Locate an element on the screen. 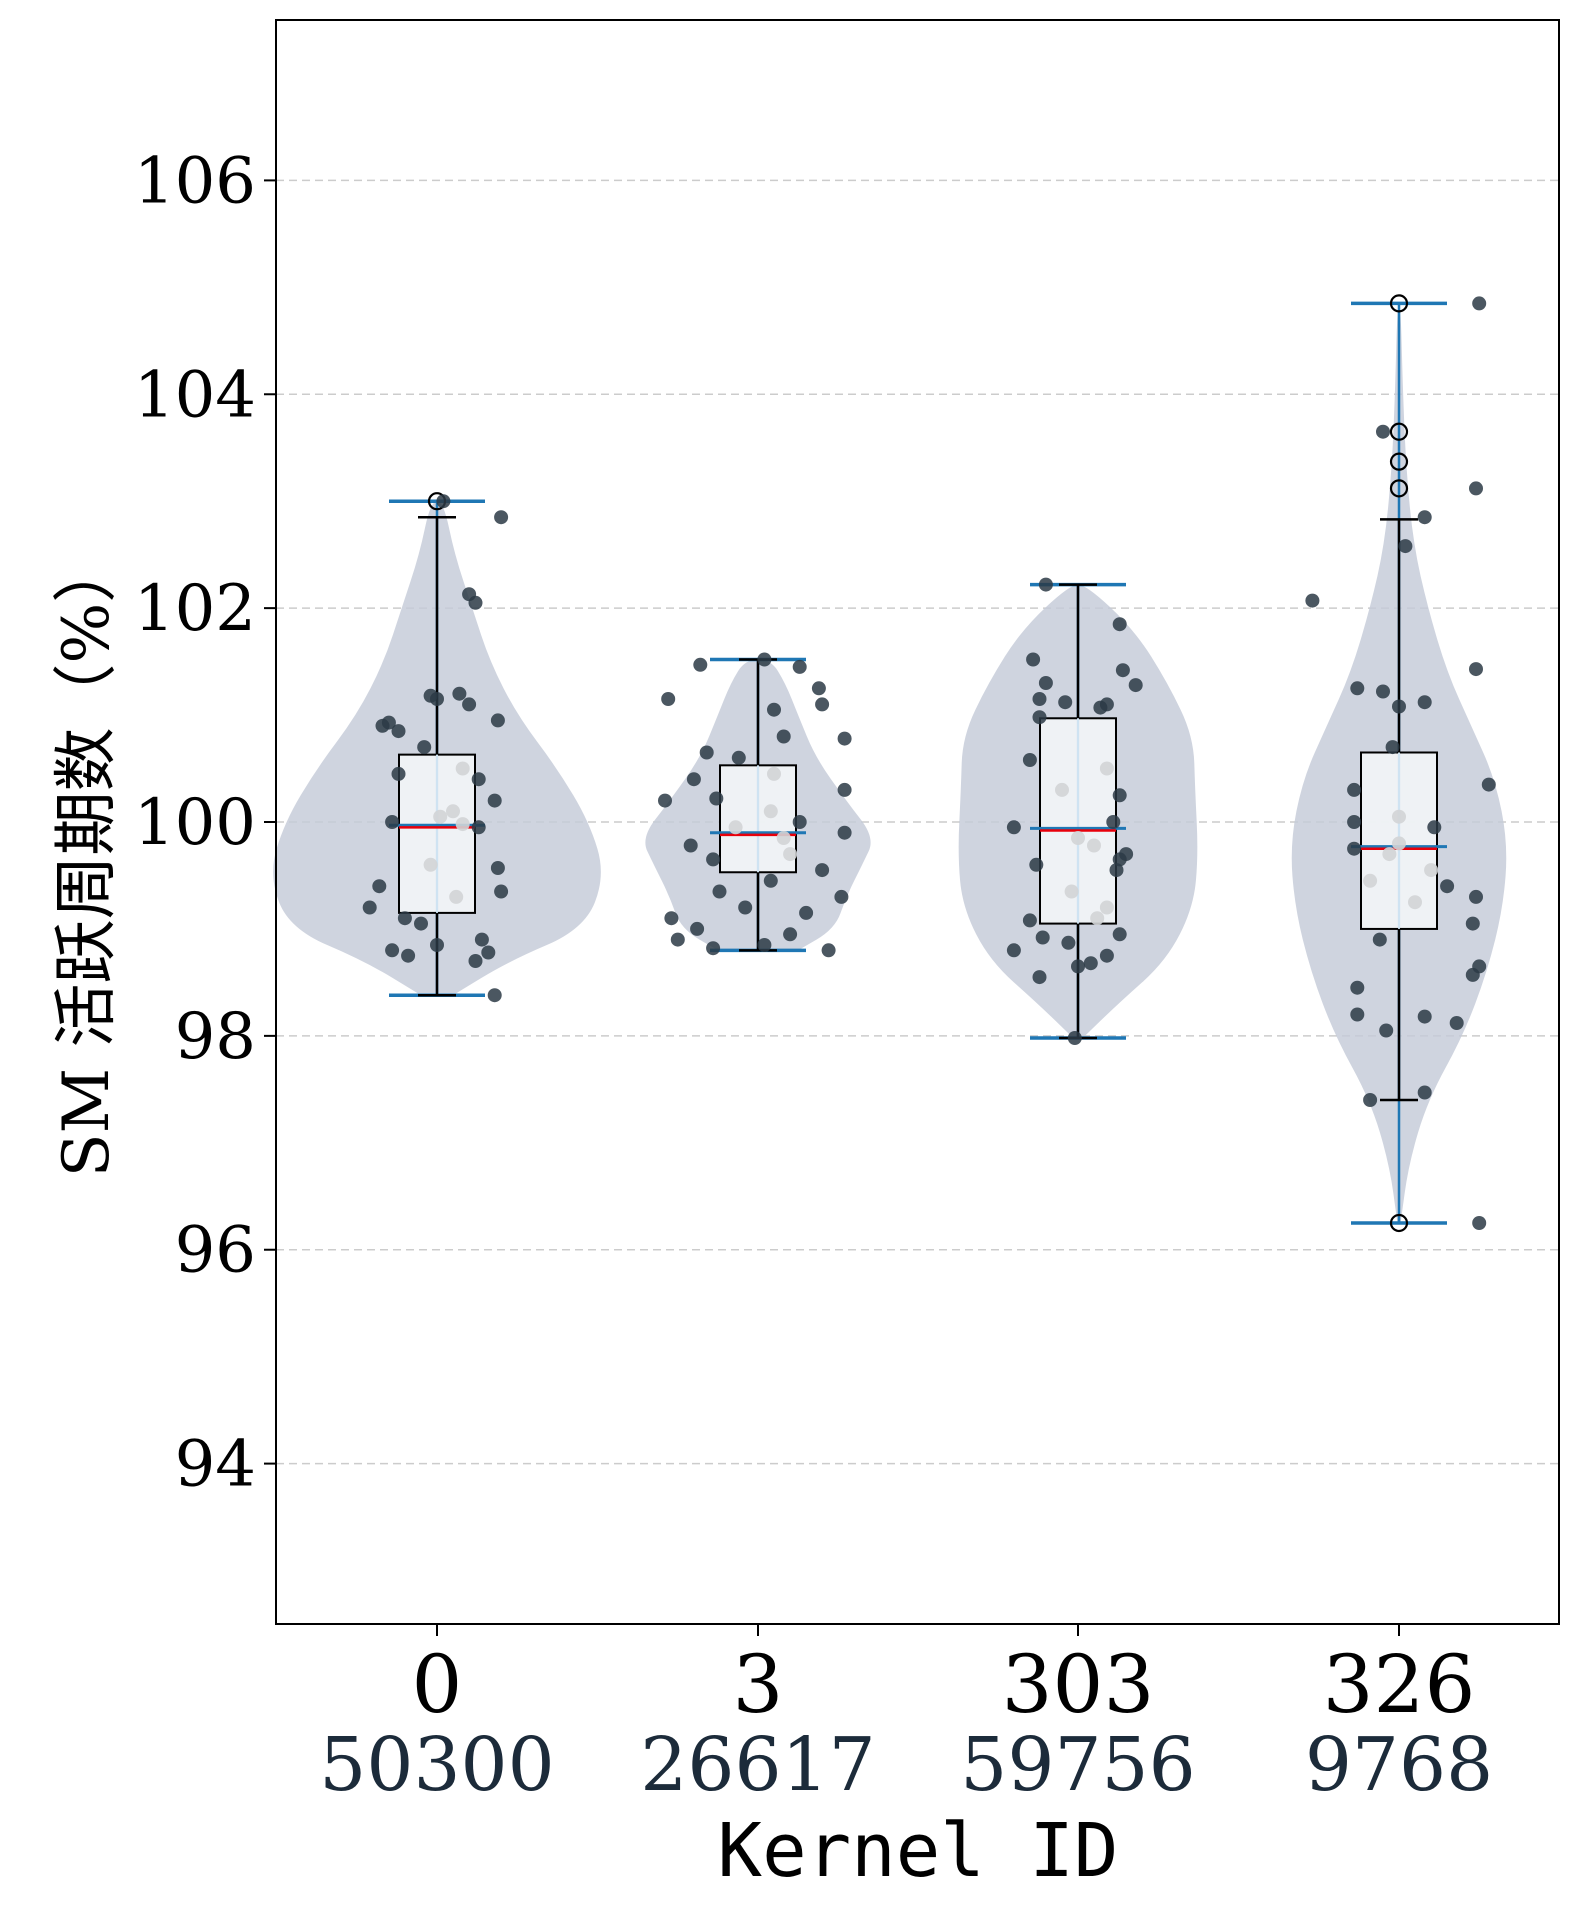 The height and width of the screenshot is (1905, 1575). x-tick-label: 3 is located at coordinates (758, 1684).